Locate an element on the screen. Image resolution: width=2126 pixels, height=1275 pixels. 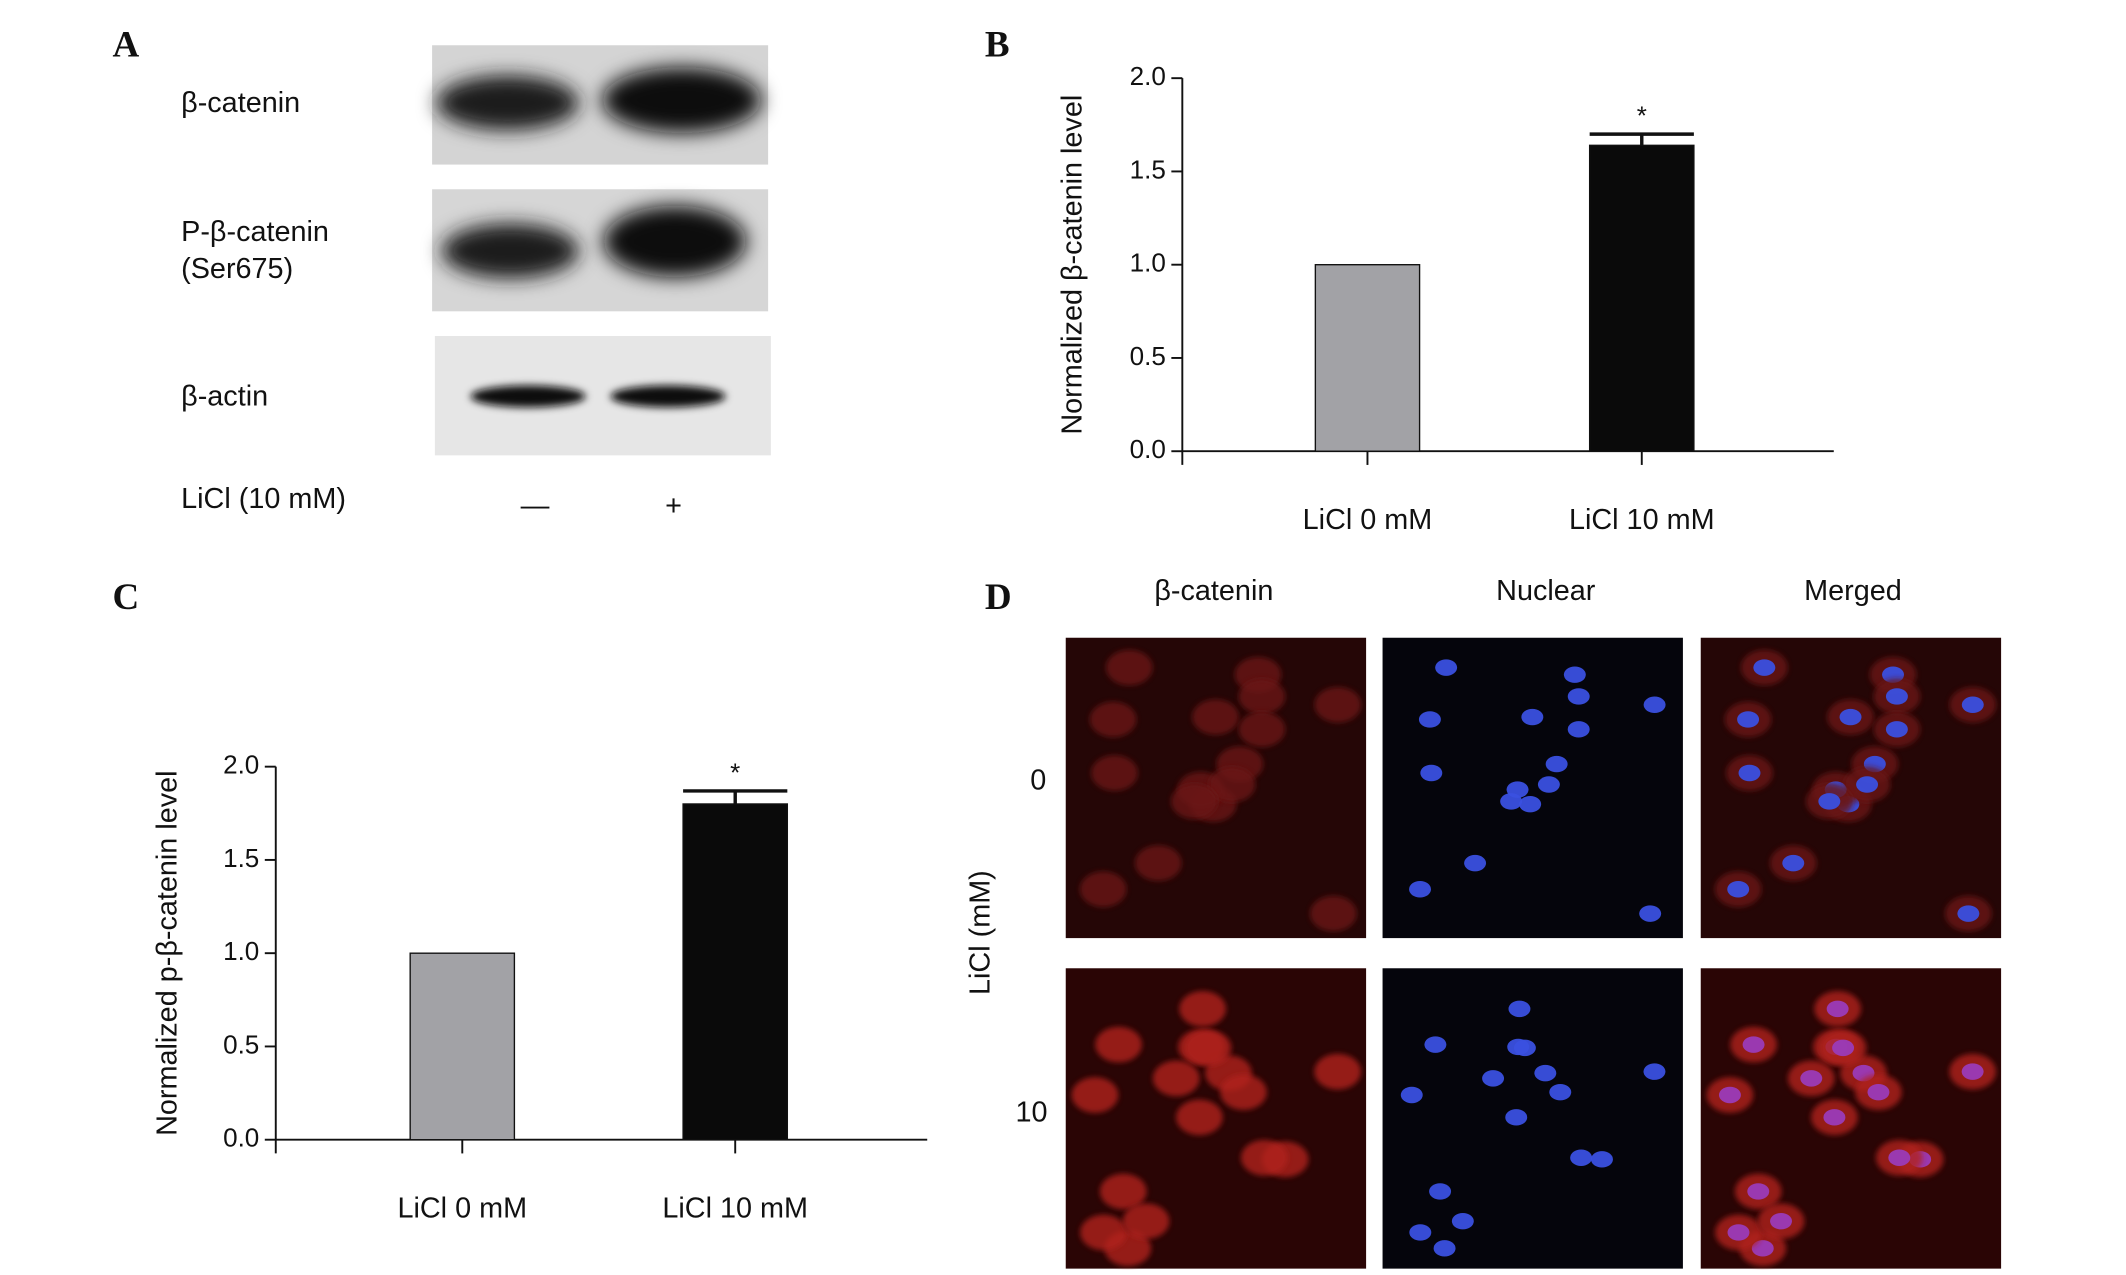
row-axis-label: LiCl (mM) is located at coordinates (981, 932).